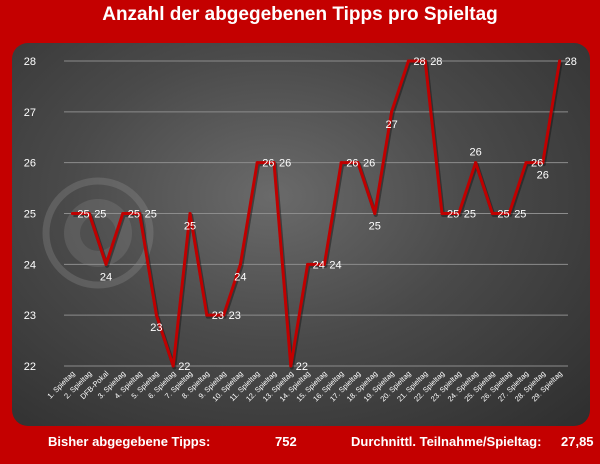 This screenshot has height=464, width=600. Describe the element at coordinates (30, 367) in the screenshot. I see `y-tick-label: 22` at that location.